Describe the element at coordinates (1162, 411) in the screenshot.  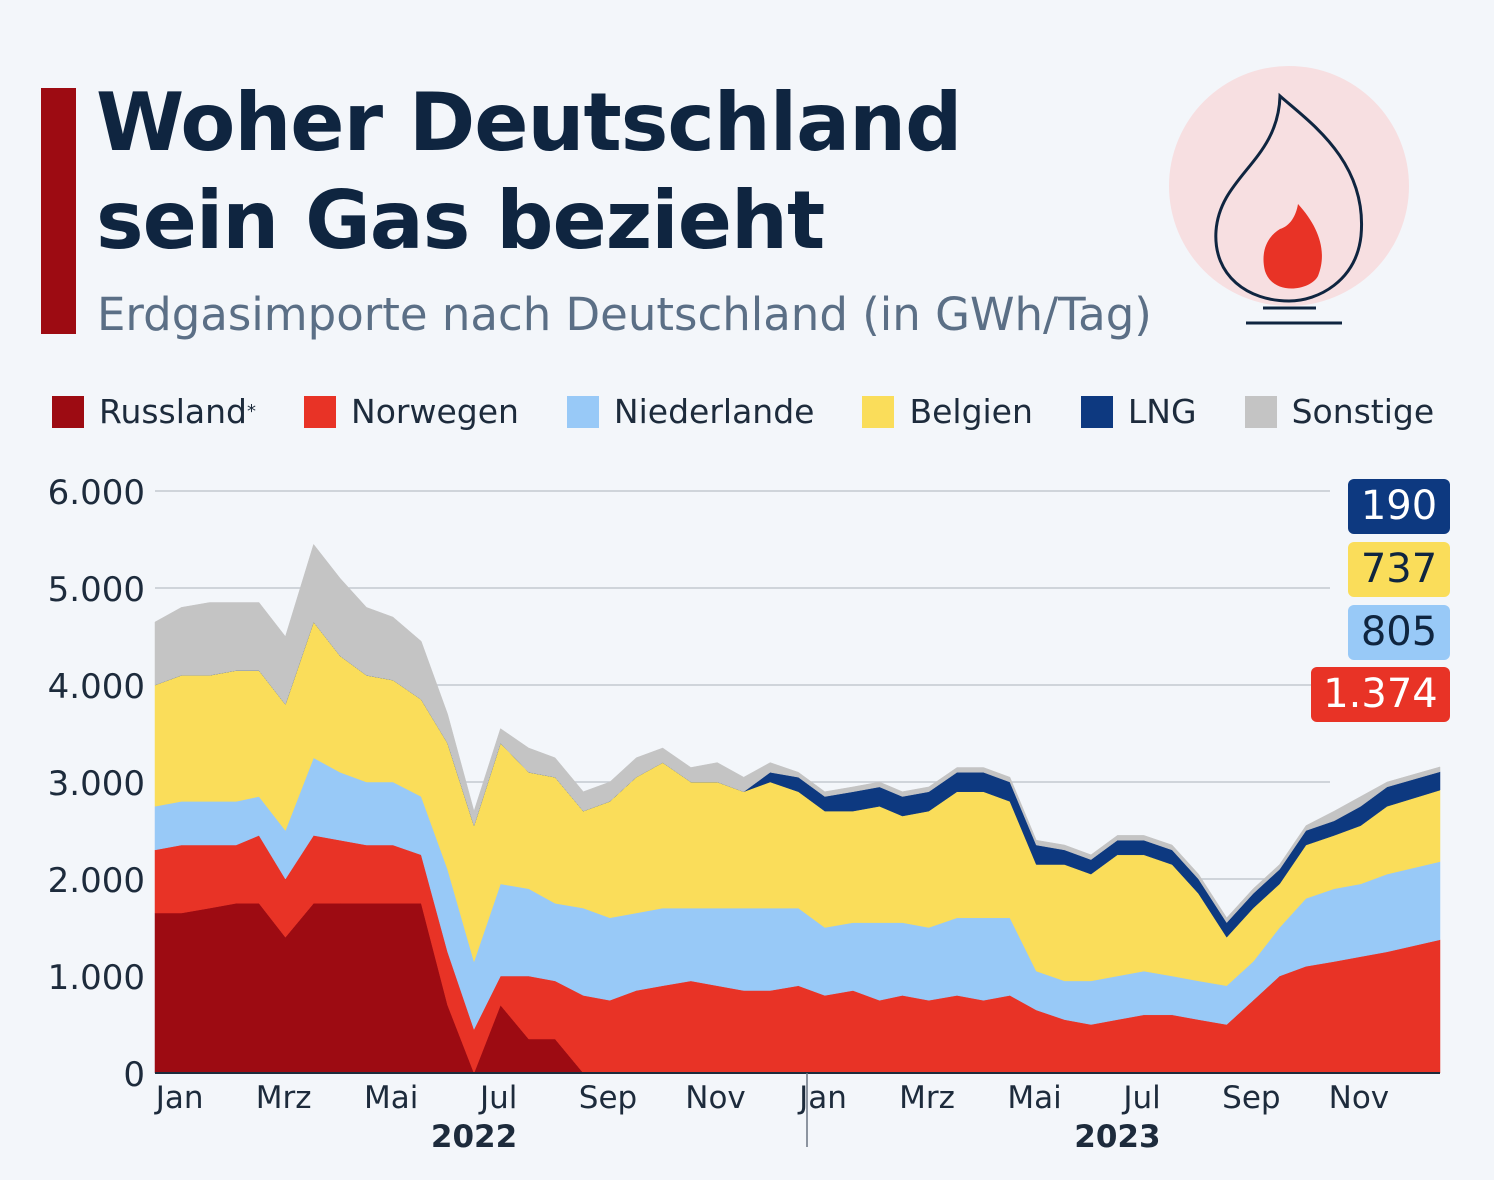
I see `legend-label: LNG` at that location.